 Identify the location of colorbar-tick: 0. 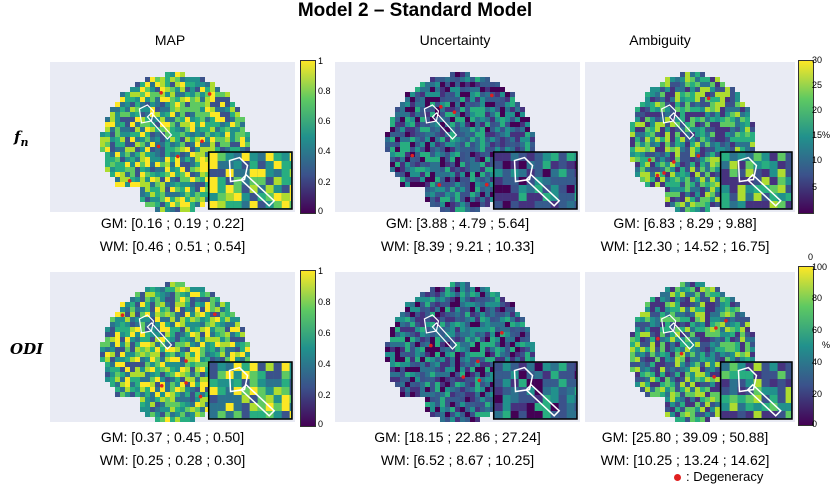
(815, 424).